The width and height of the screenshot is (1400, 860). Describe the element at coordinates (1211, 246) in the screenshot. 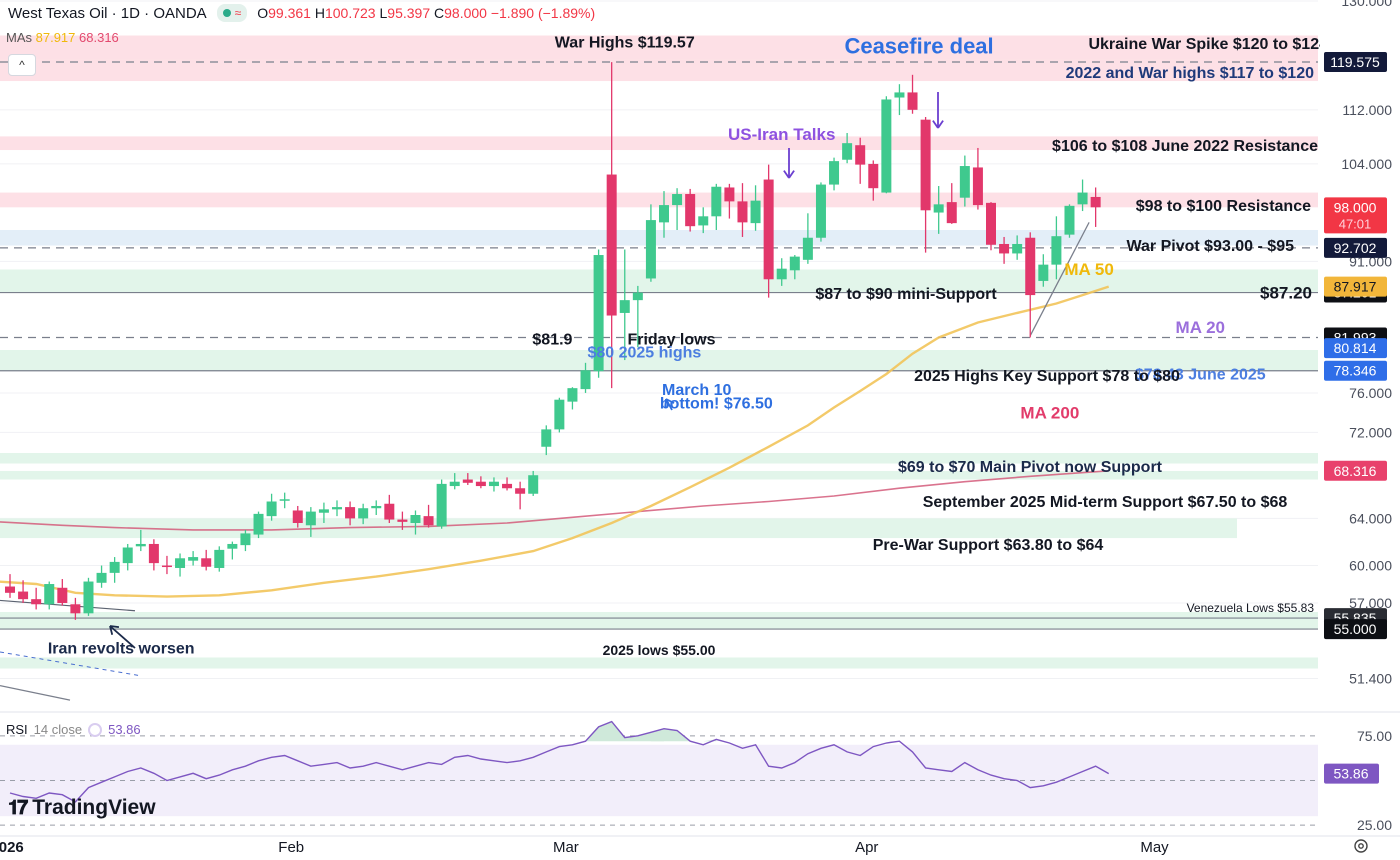

I see `zone-label: War Pivot $93.00 - $95` at that location.